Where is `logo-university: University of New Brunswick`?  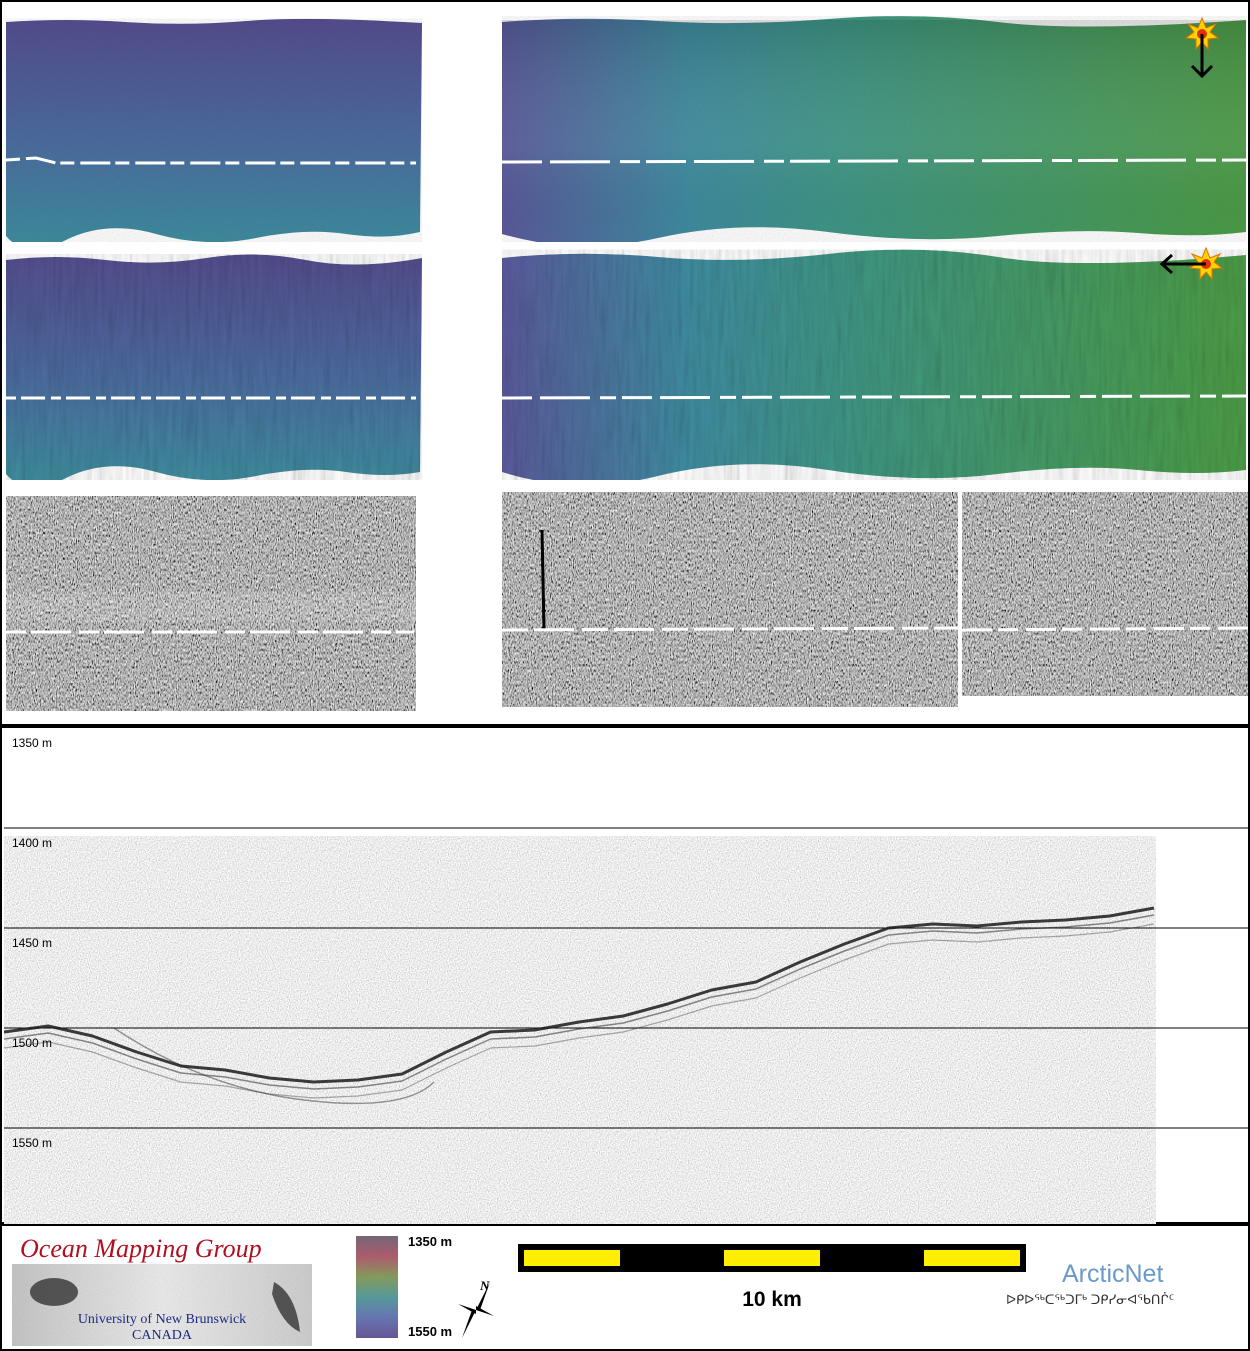 logo-university: University of New Brunswick is located at coordinates (162, 1319).